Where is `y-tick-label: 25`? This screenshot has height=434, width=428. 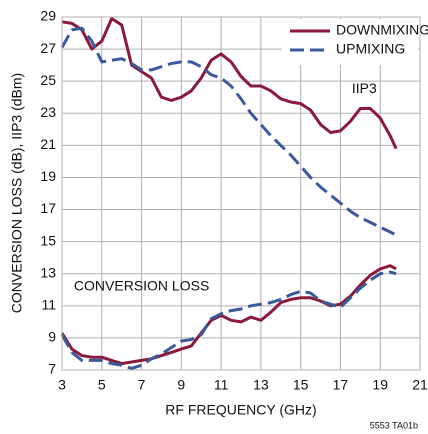
y-tick-label: 25 is located at coordinates (48, 80).